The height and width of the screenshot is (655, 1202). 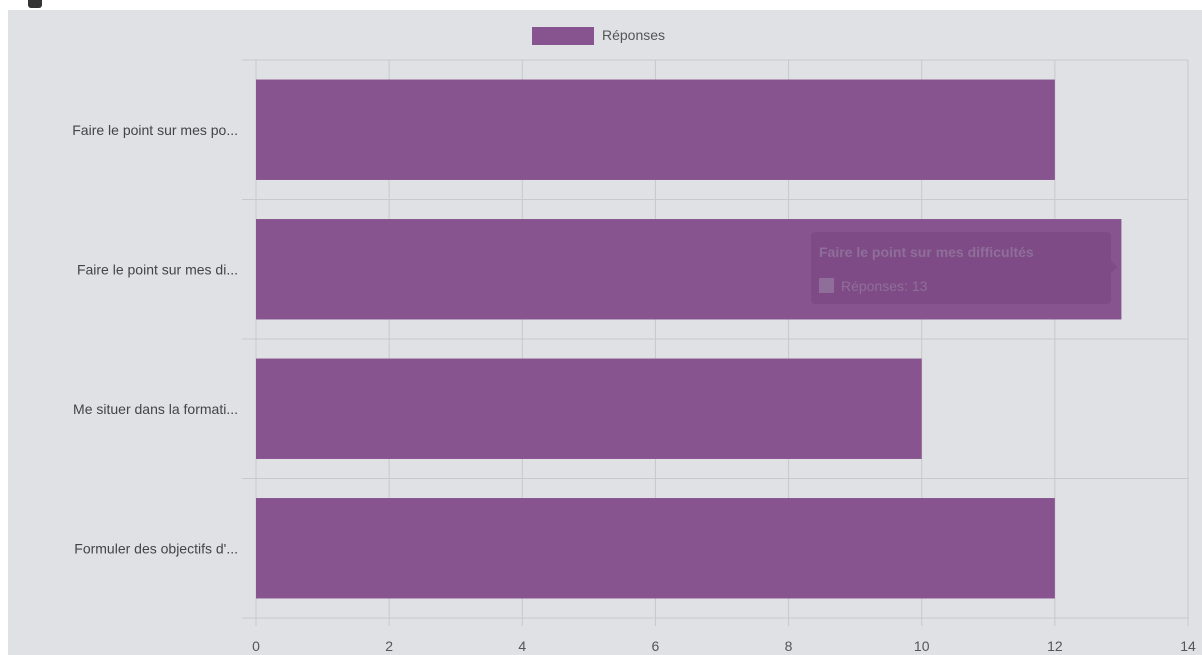 What do you see at coordinates (1055, 646) in the screenshot?
I see `x-tick-label: 12` at bounding box center [1055, 646].